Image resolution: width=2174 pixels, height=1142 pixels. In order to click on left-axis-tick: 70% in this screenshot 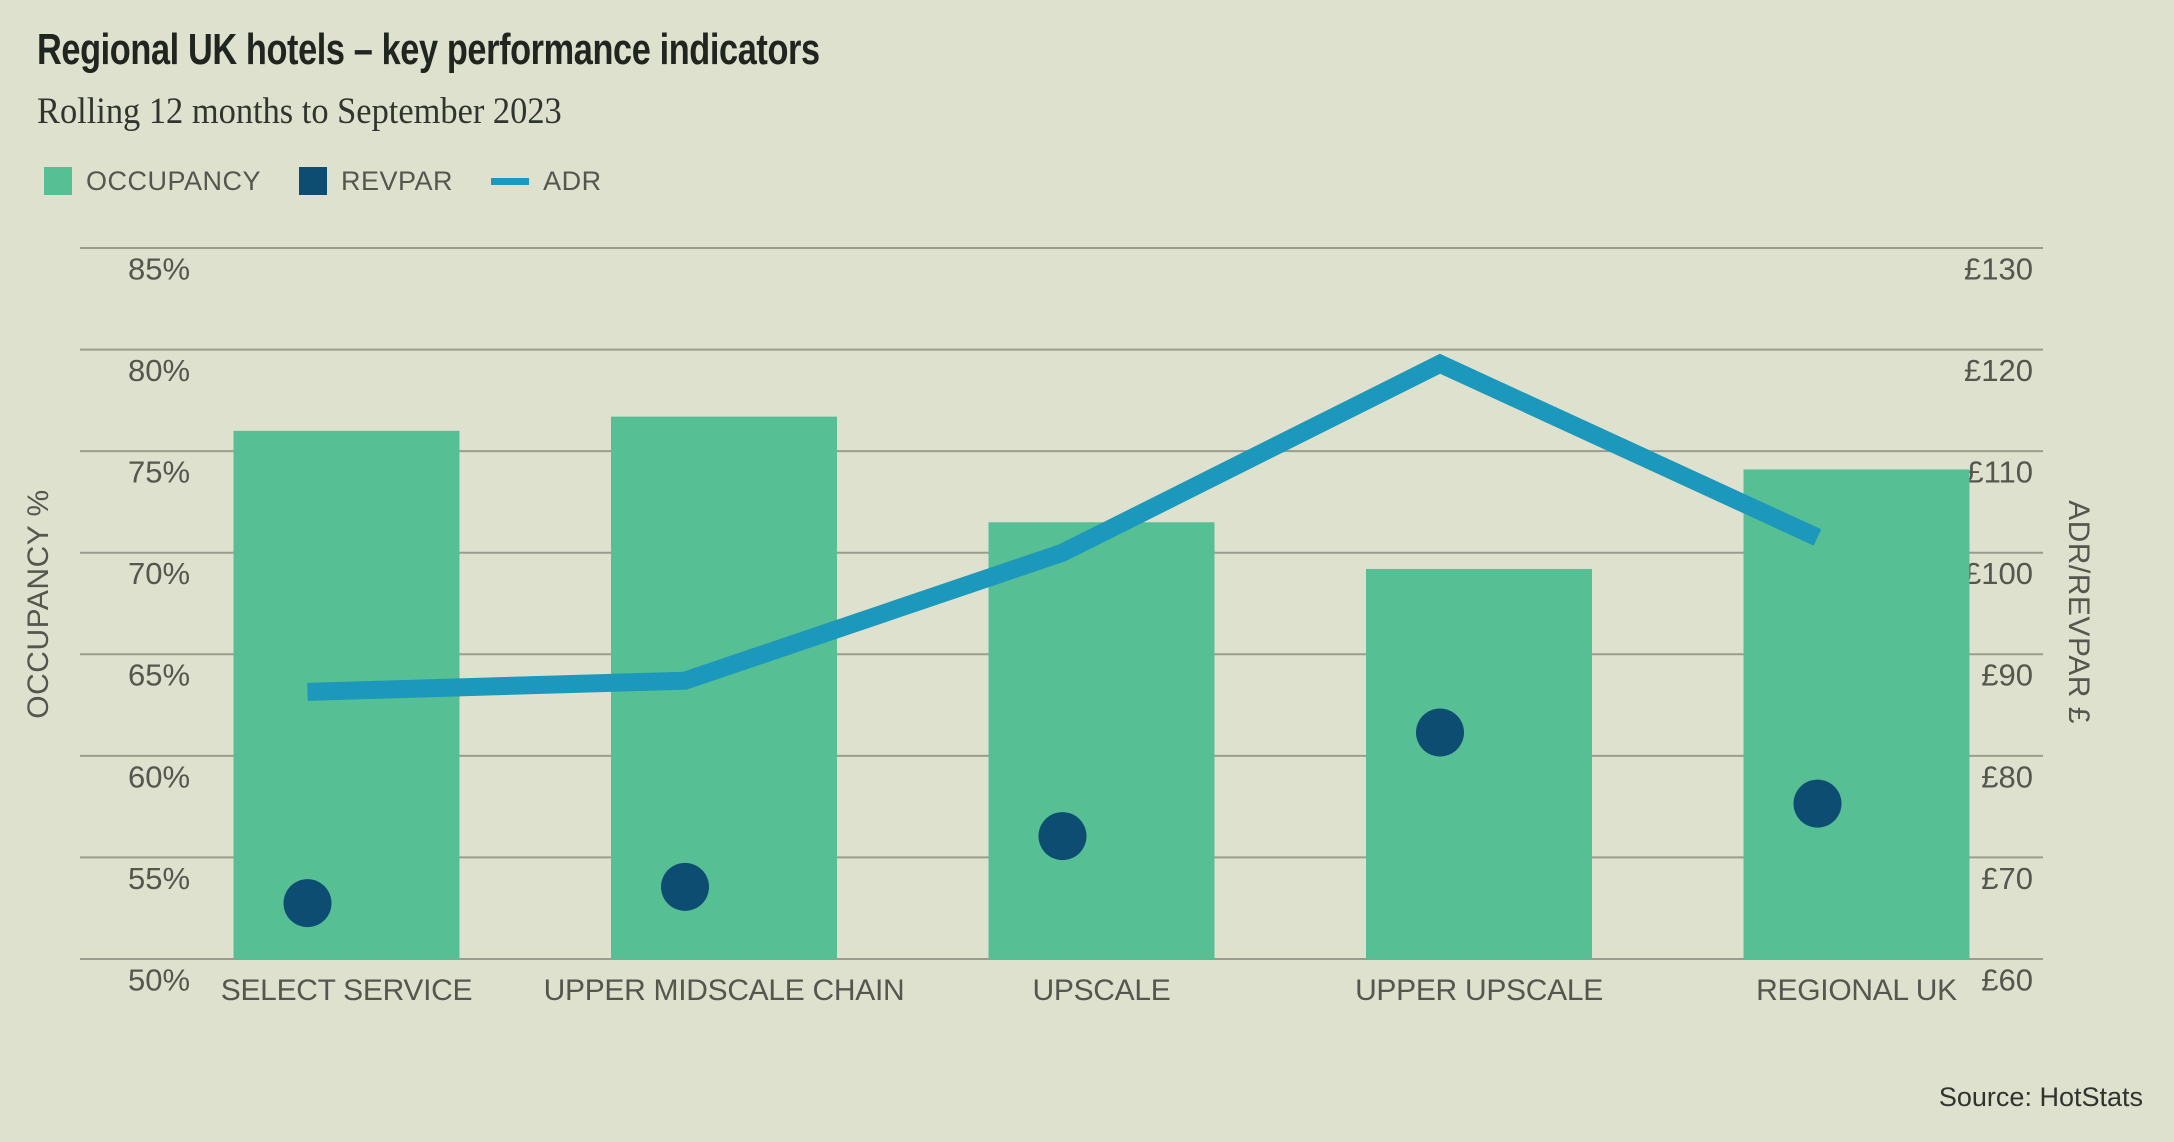, I will do `click(159, 573)`.